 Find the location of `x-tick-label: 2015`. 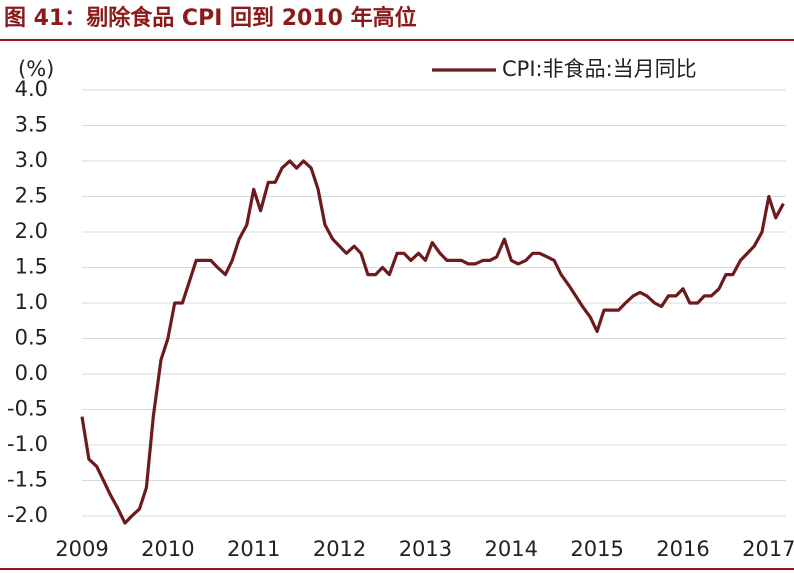

x-tick-label: 2015 is located at coordinates (596, 549).